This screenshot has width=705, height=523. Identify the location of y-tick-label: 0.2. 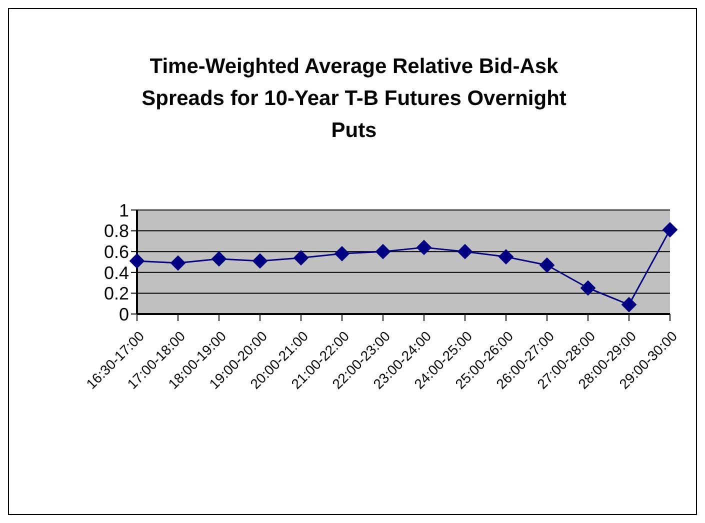
(116, 294).